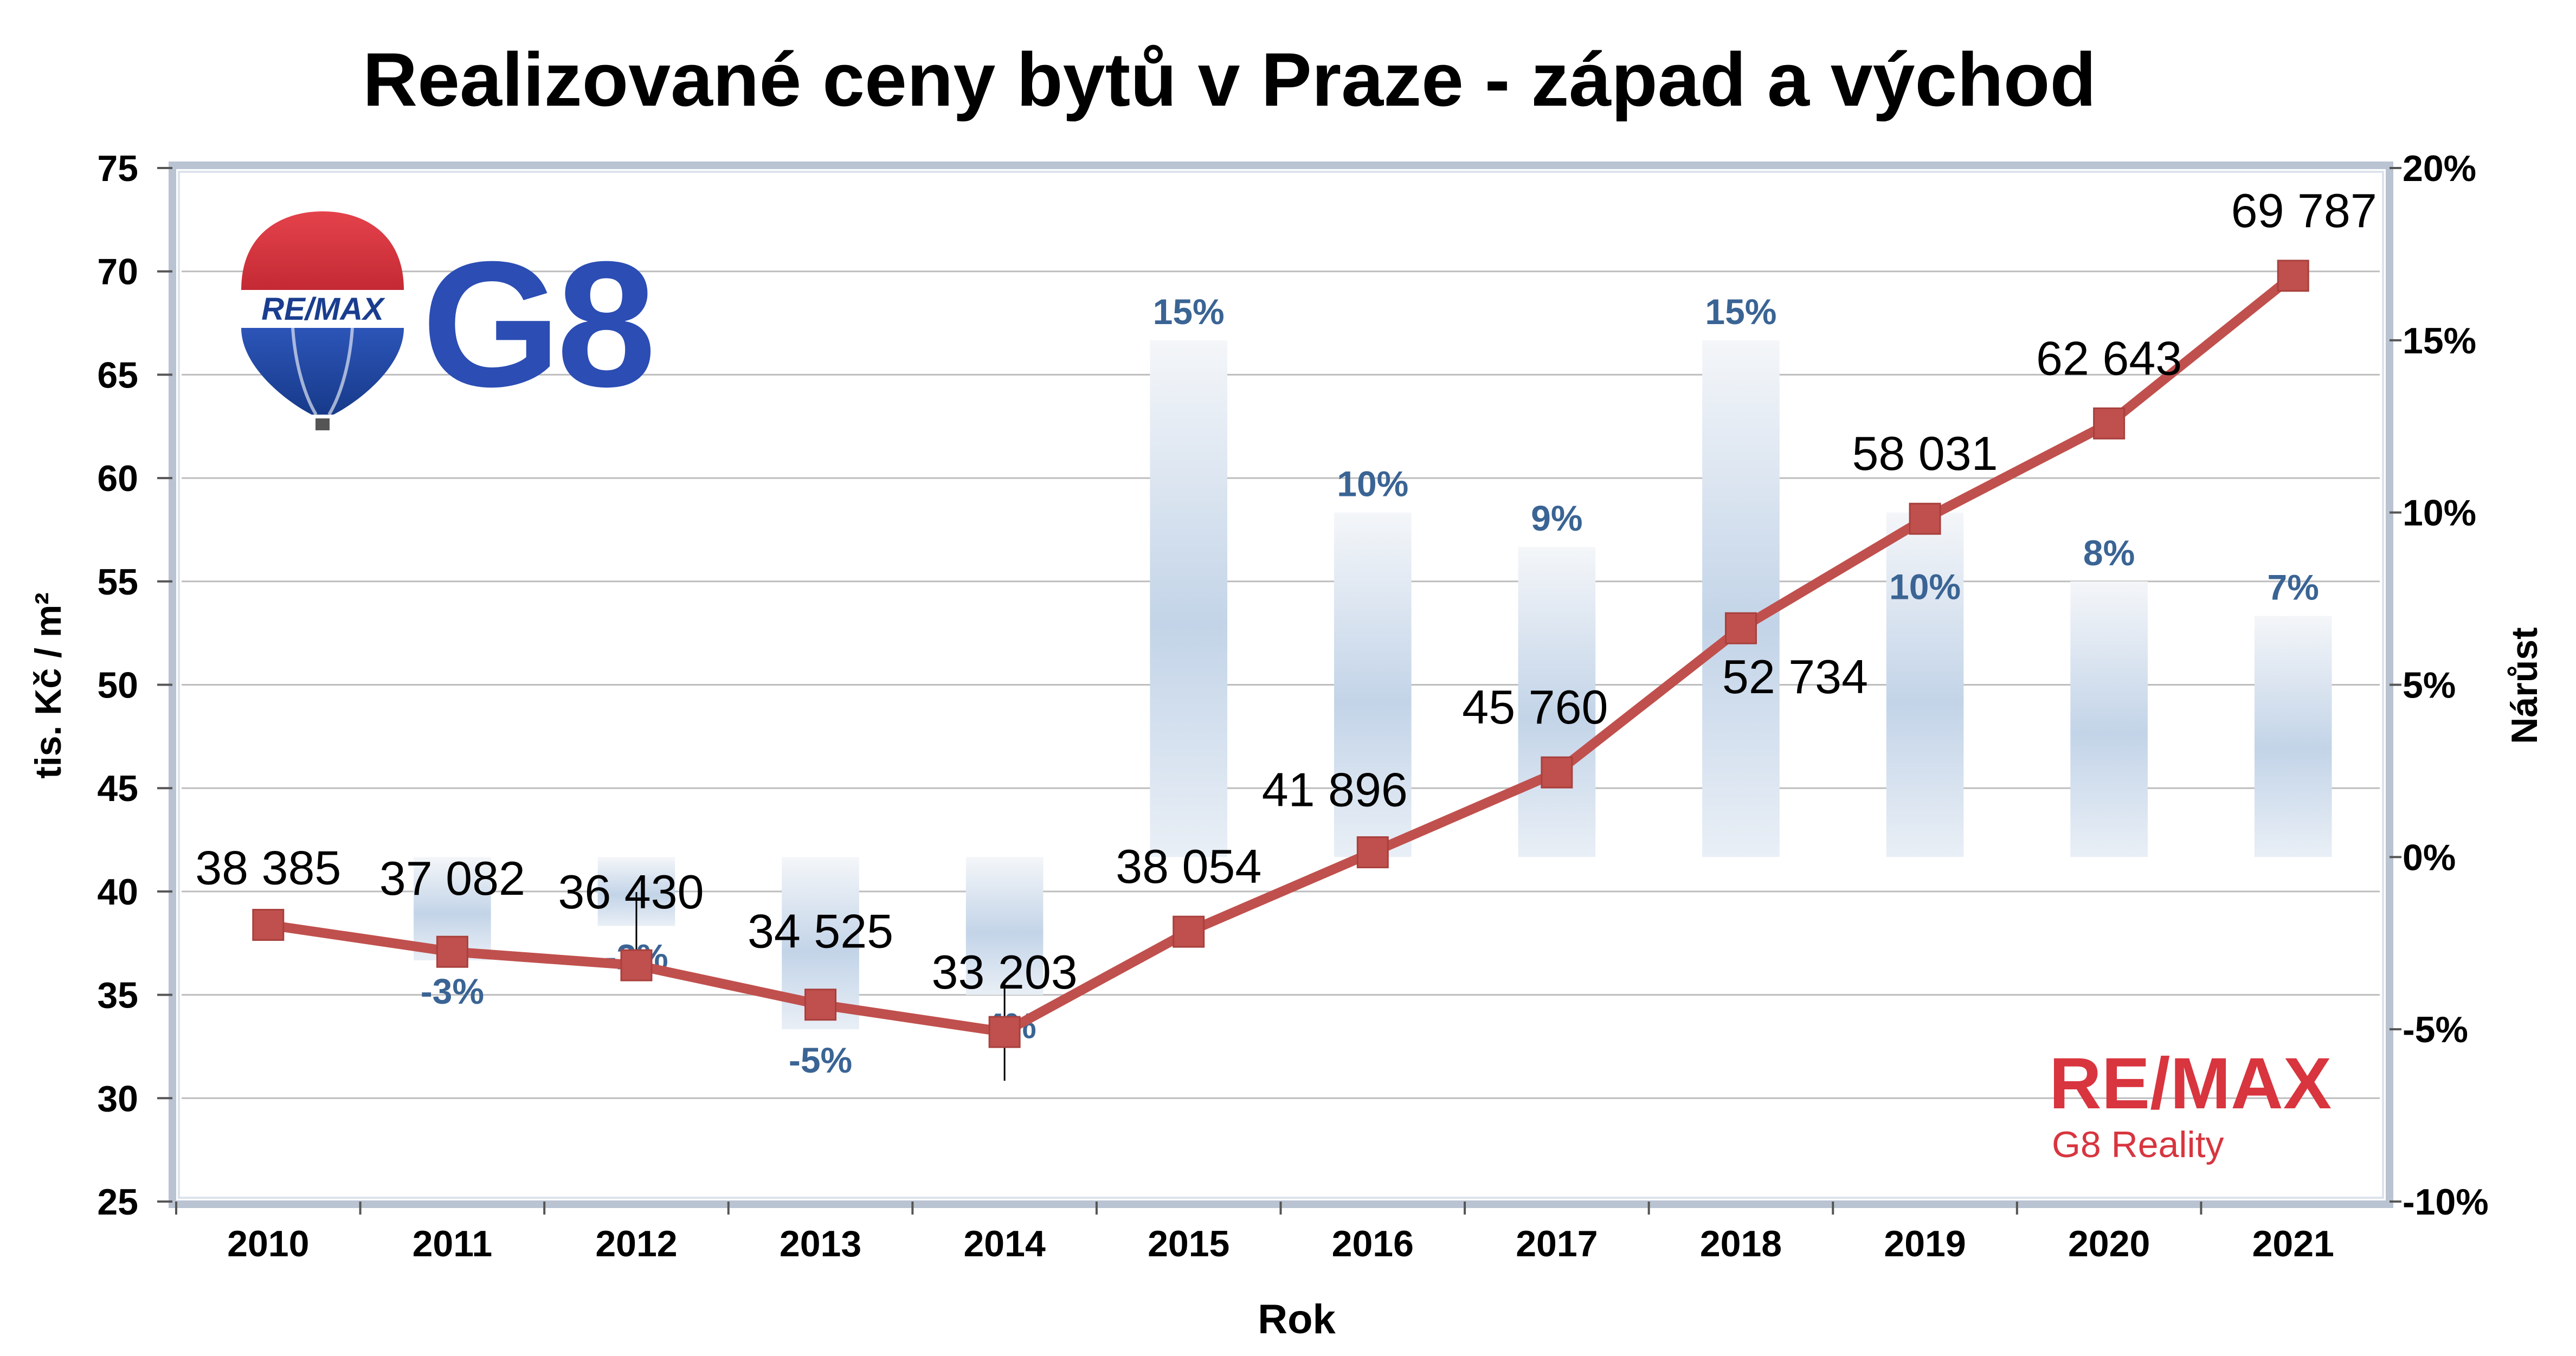 This screenshot has height=1356, width=2576. Describe the element at coordinates (1795, 676) in the screenshot. I see `price-label: 52 734` at that location.